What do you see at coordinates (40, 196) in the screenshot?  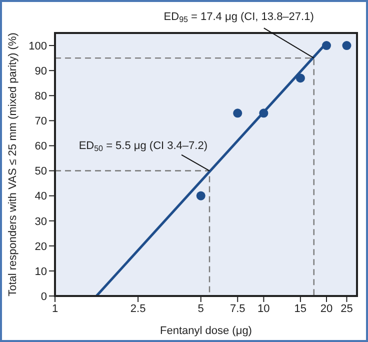 I see `y-tick-label: 40` at bounding box center [40, 196].